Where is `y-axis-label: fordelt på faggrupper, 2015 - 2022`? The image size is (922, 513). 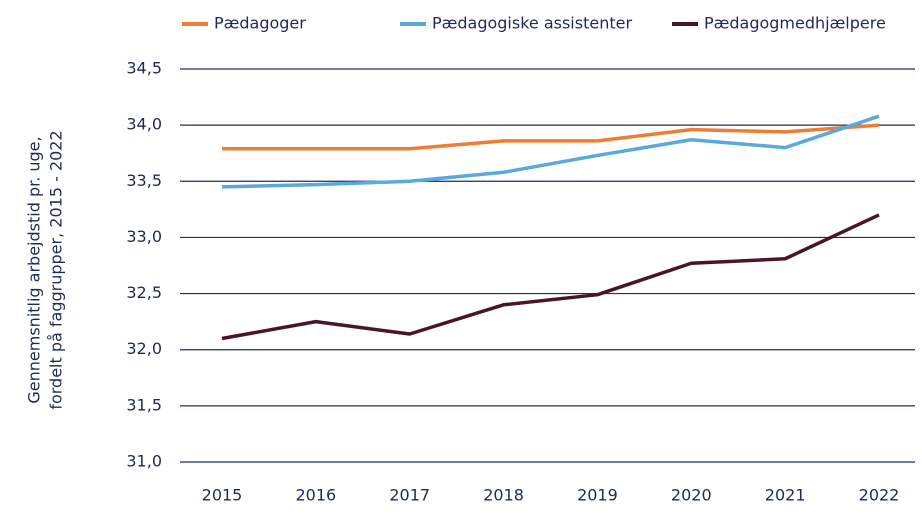
y-axis-label: fordelt på faggrupper, 2015 - 2022 is located at coordinates (56, 269).